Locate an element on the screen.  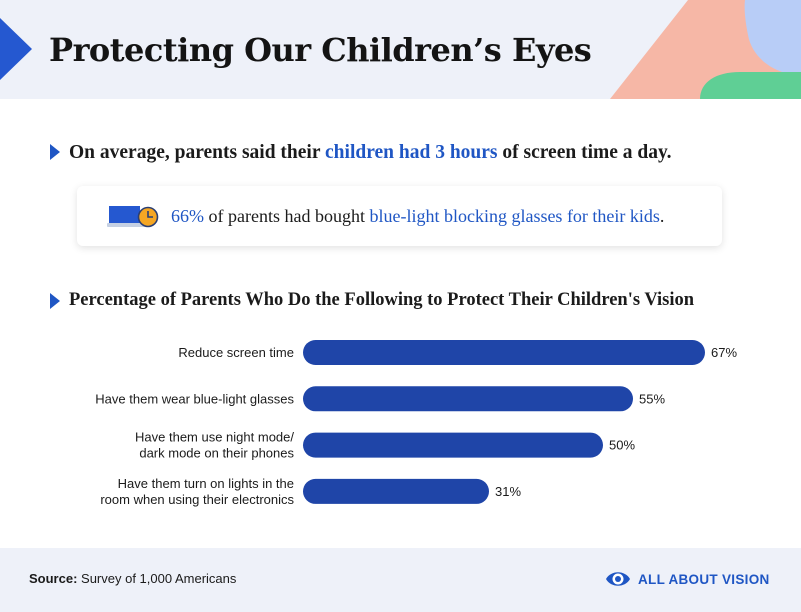
category-label: room when using their electronics is located at coordinates (197, 499).